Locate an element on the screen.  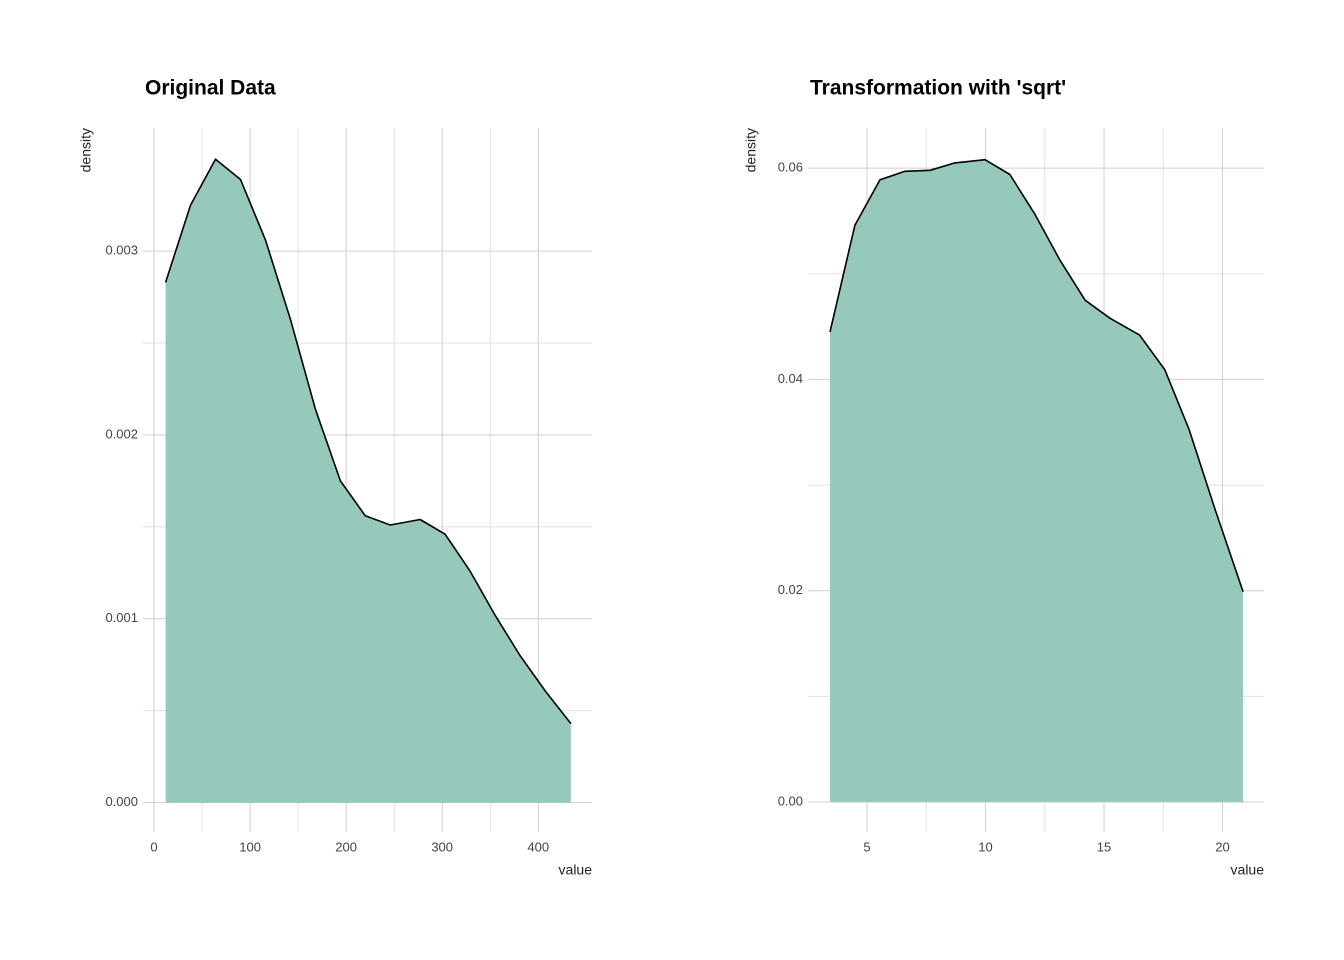
y-tick-label: 0.02 is located at coordinates (790, 589).